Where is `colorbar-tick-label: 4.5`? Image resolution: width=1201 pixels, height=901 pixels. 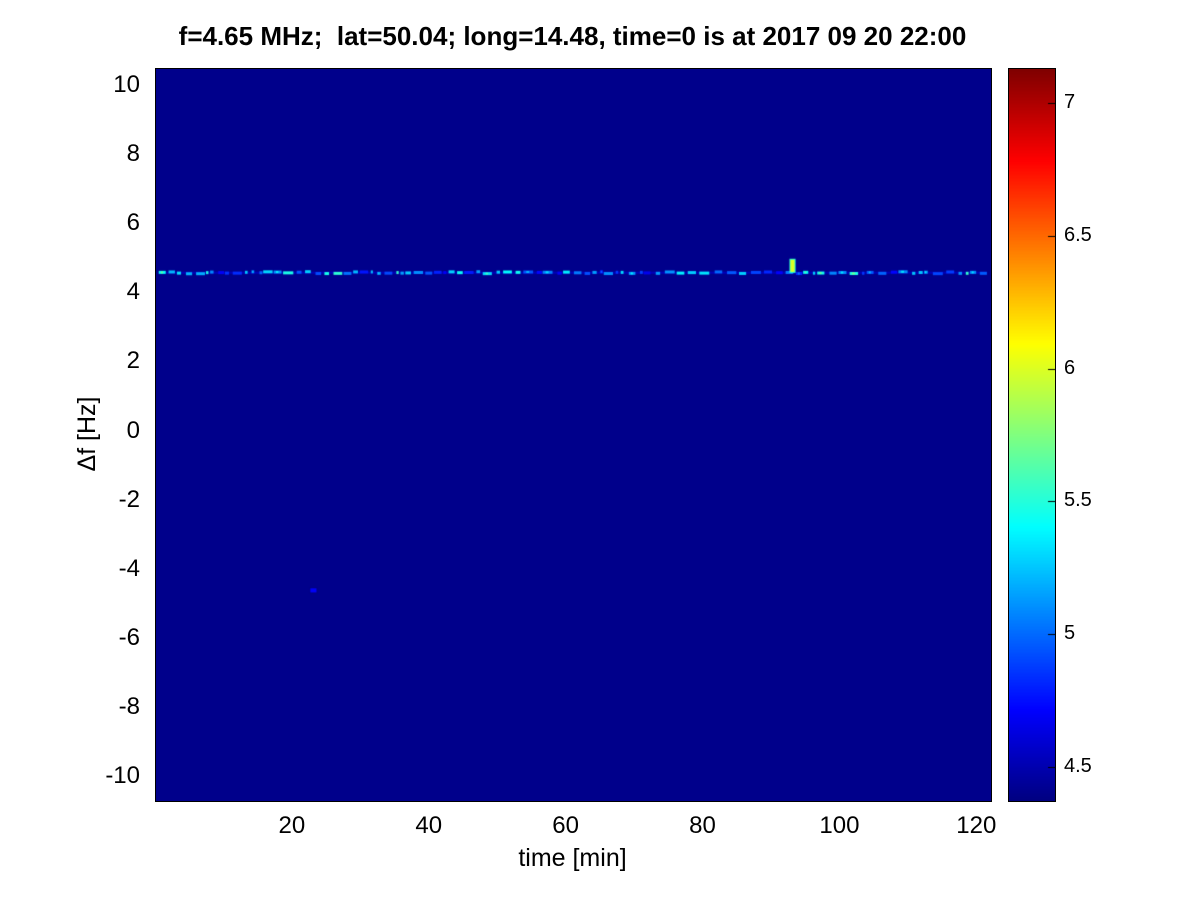
colorbar-tick-label: 4.5 is located at coordinates (1078, 765).